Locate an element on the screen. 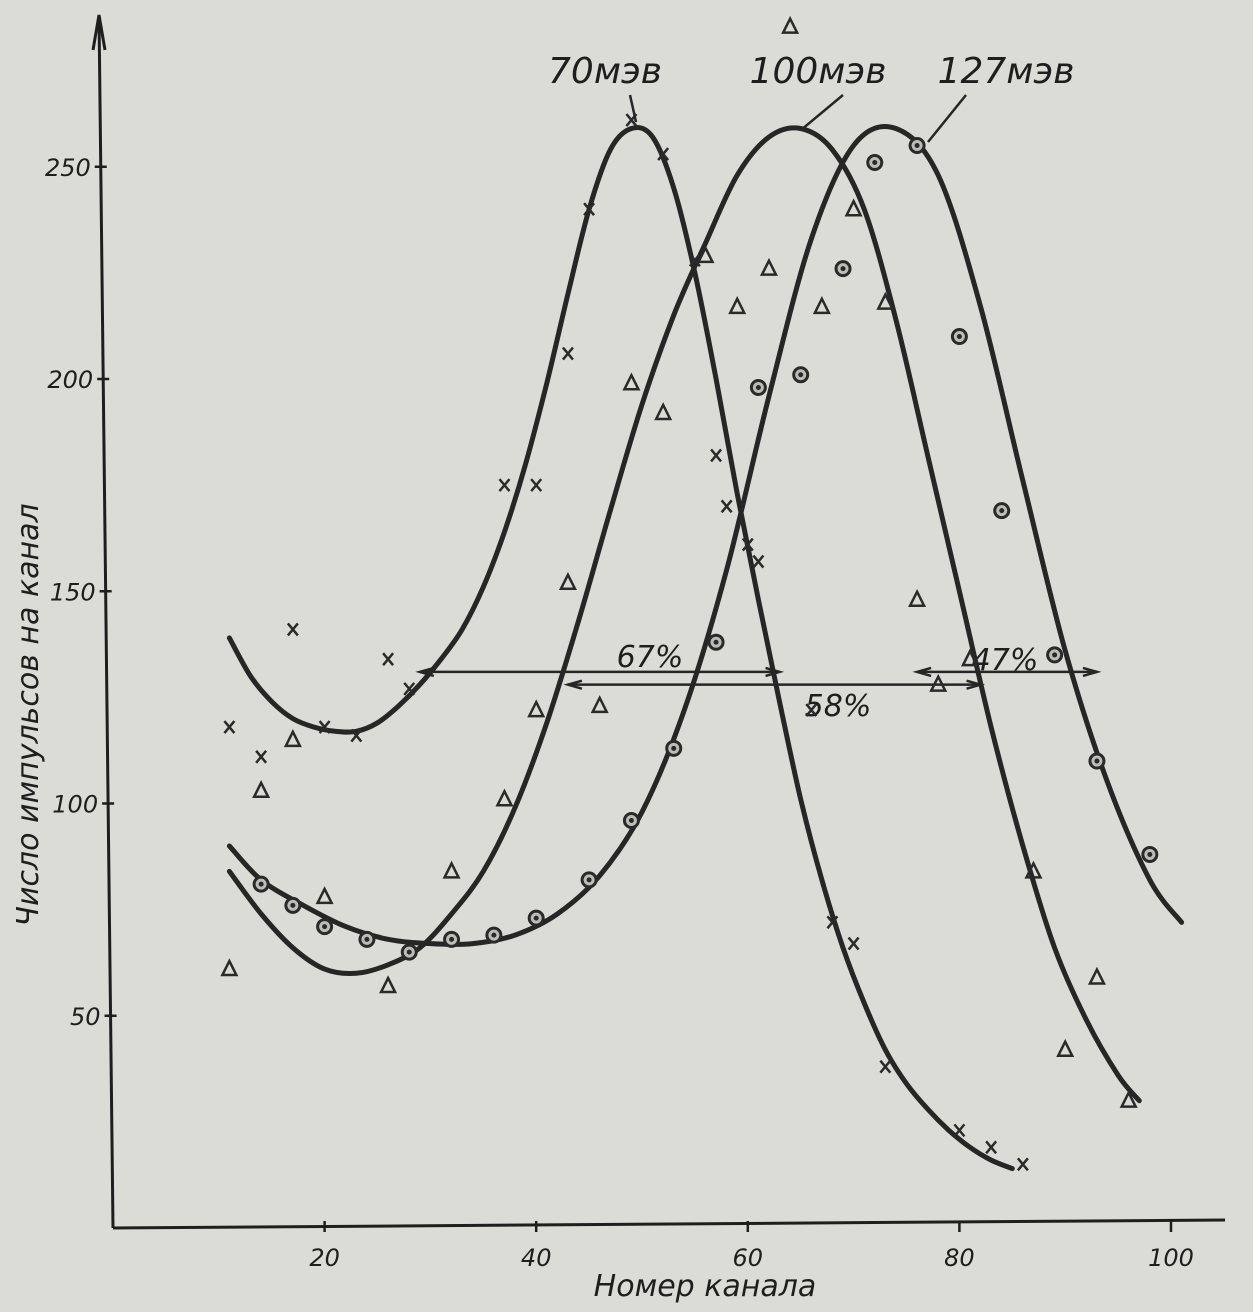 The image size is (1253, 1312). y-axis-title: Число импульсов на канал is located at coordinates (28, 714).